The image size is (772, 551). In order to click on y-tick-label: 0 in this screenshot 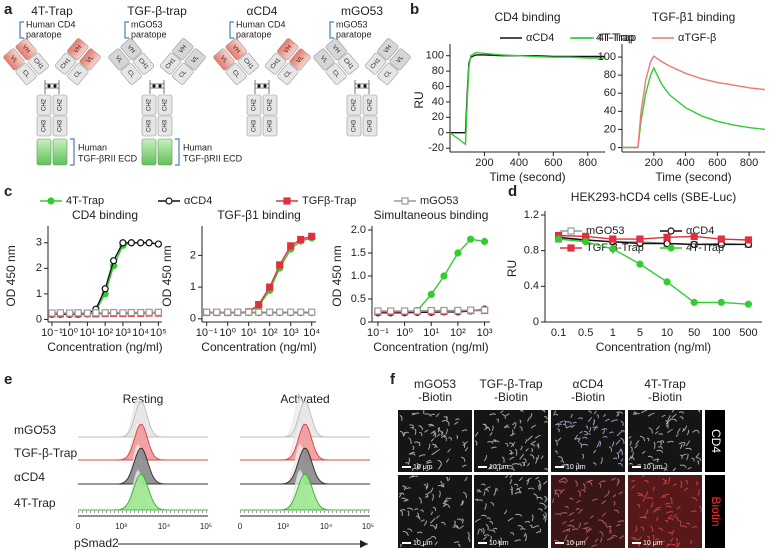, I will do `click(536, 322)`.